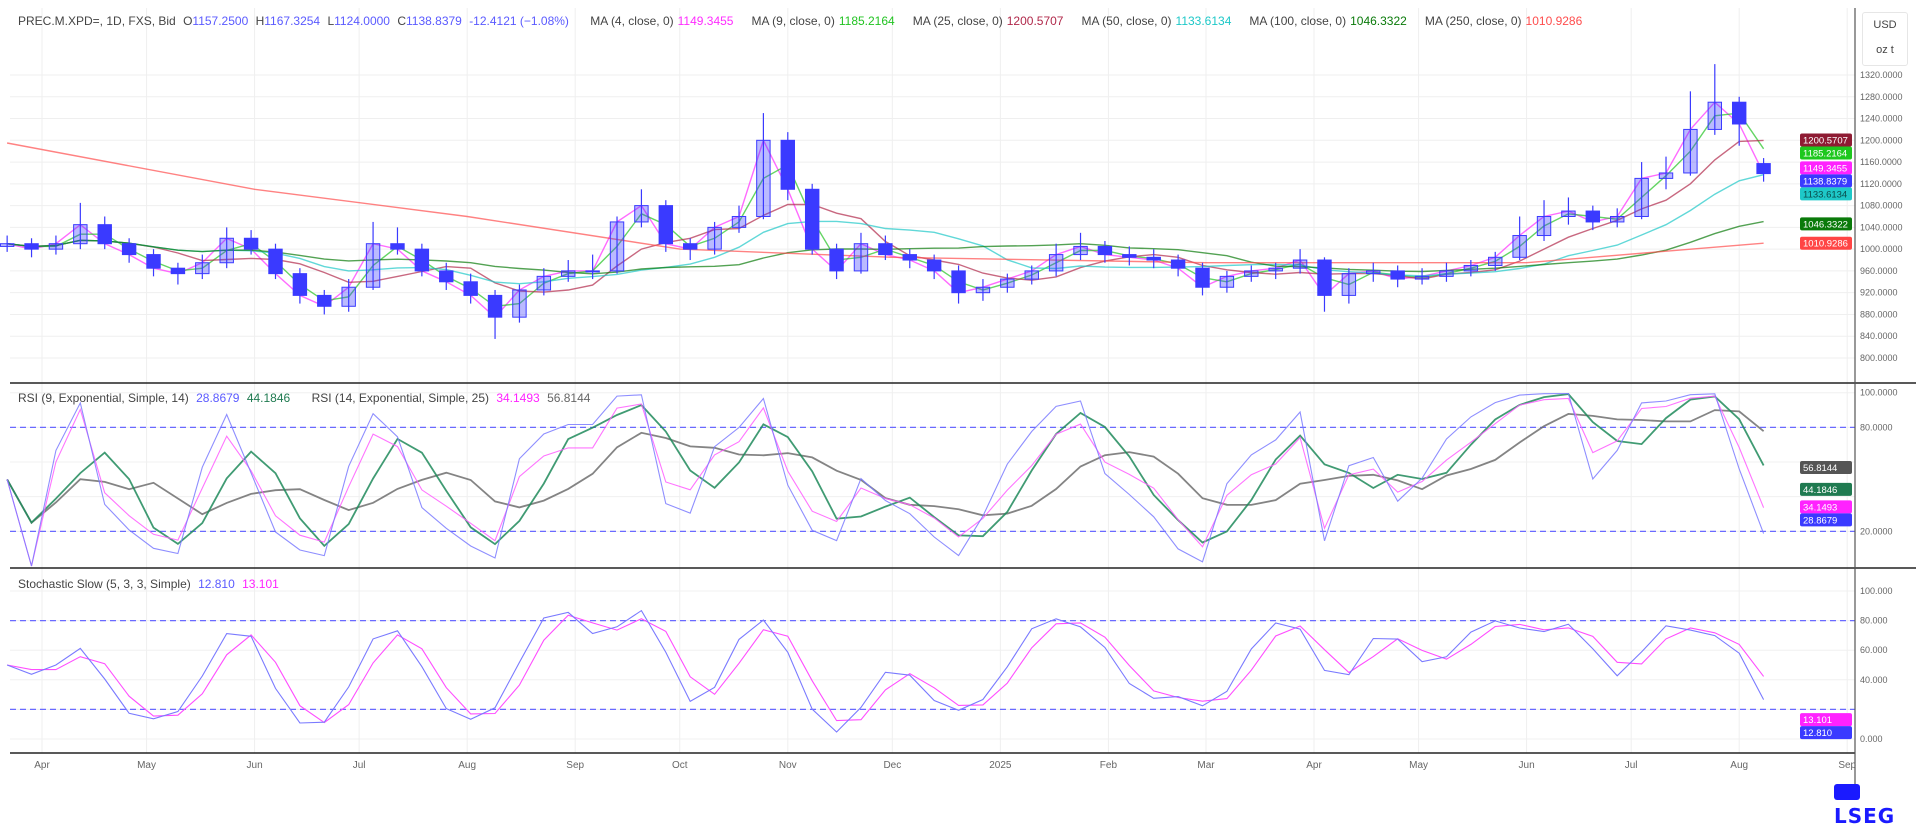 This screenshot has width=1916, height=828. I want to click on ma-line, so click(885, 203).